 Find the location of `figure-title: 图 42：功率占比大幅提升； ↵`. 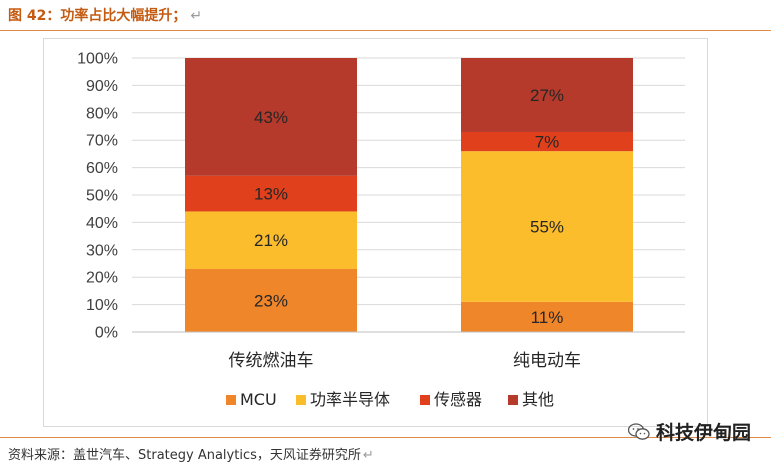

figure-title: 图 42：功率占比大幅提升； ↵ is located at coordinates (105, 15).